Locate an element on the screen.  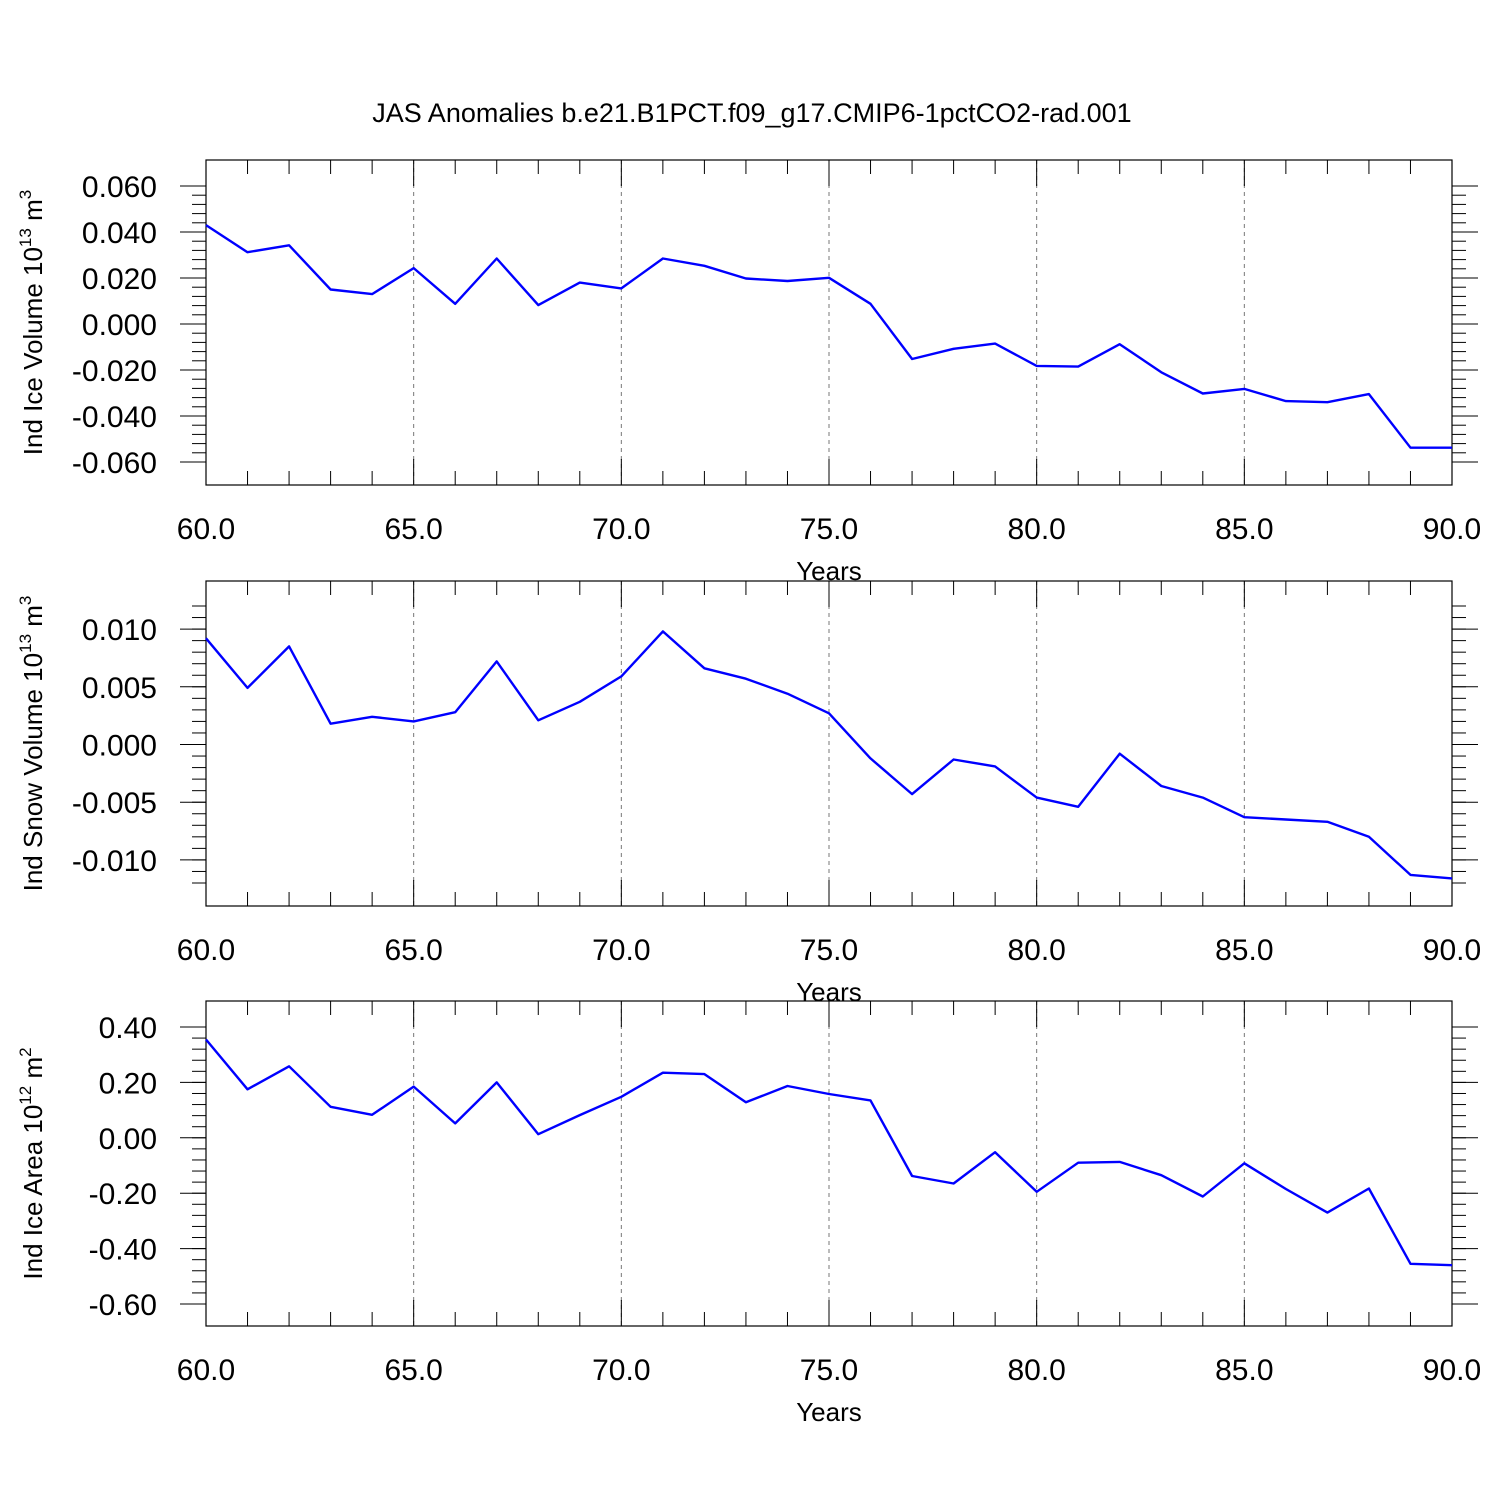
y-tick-label: 0.040 is located at coordinates (119, 233).